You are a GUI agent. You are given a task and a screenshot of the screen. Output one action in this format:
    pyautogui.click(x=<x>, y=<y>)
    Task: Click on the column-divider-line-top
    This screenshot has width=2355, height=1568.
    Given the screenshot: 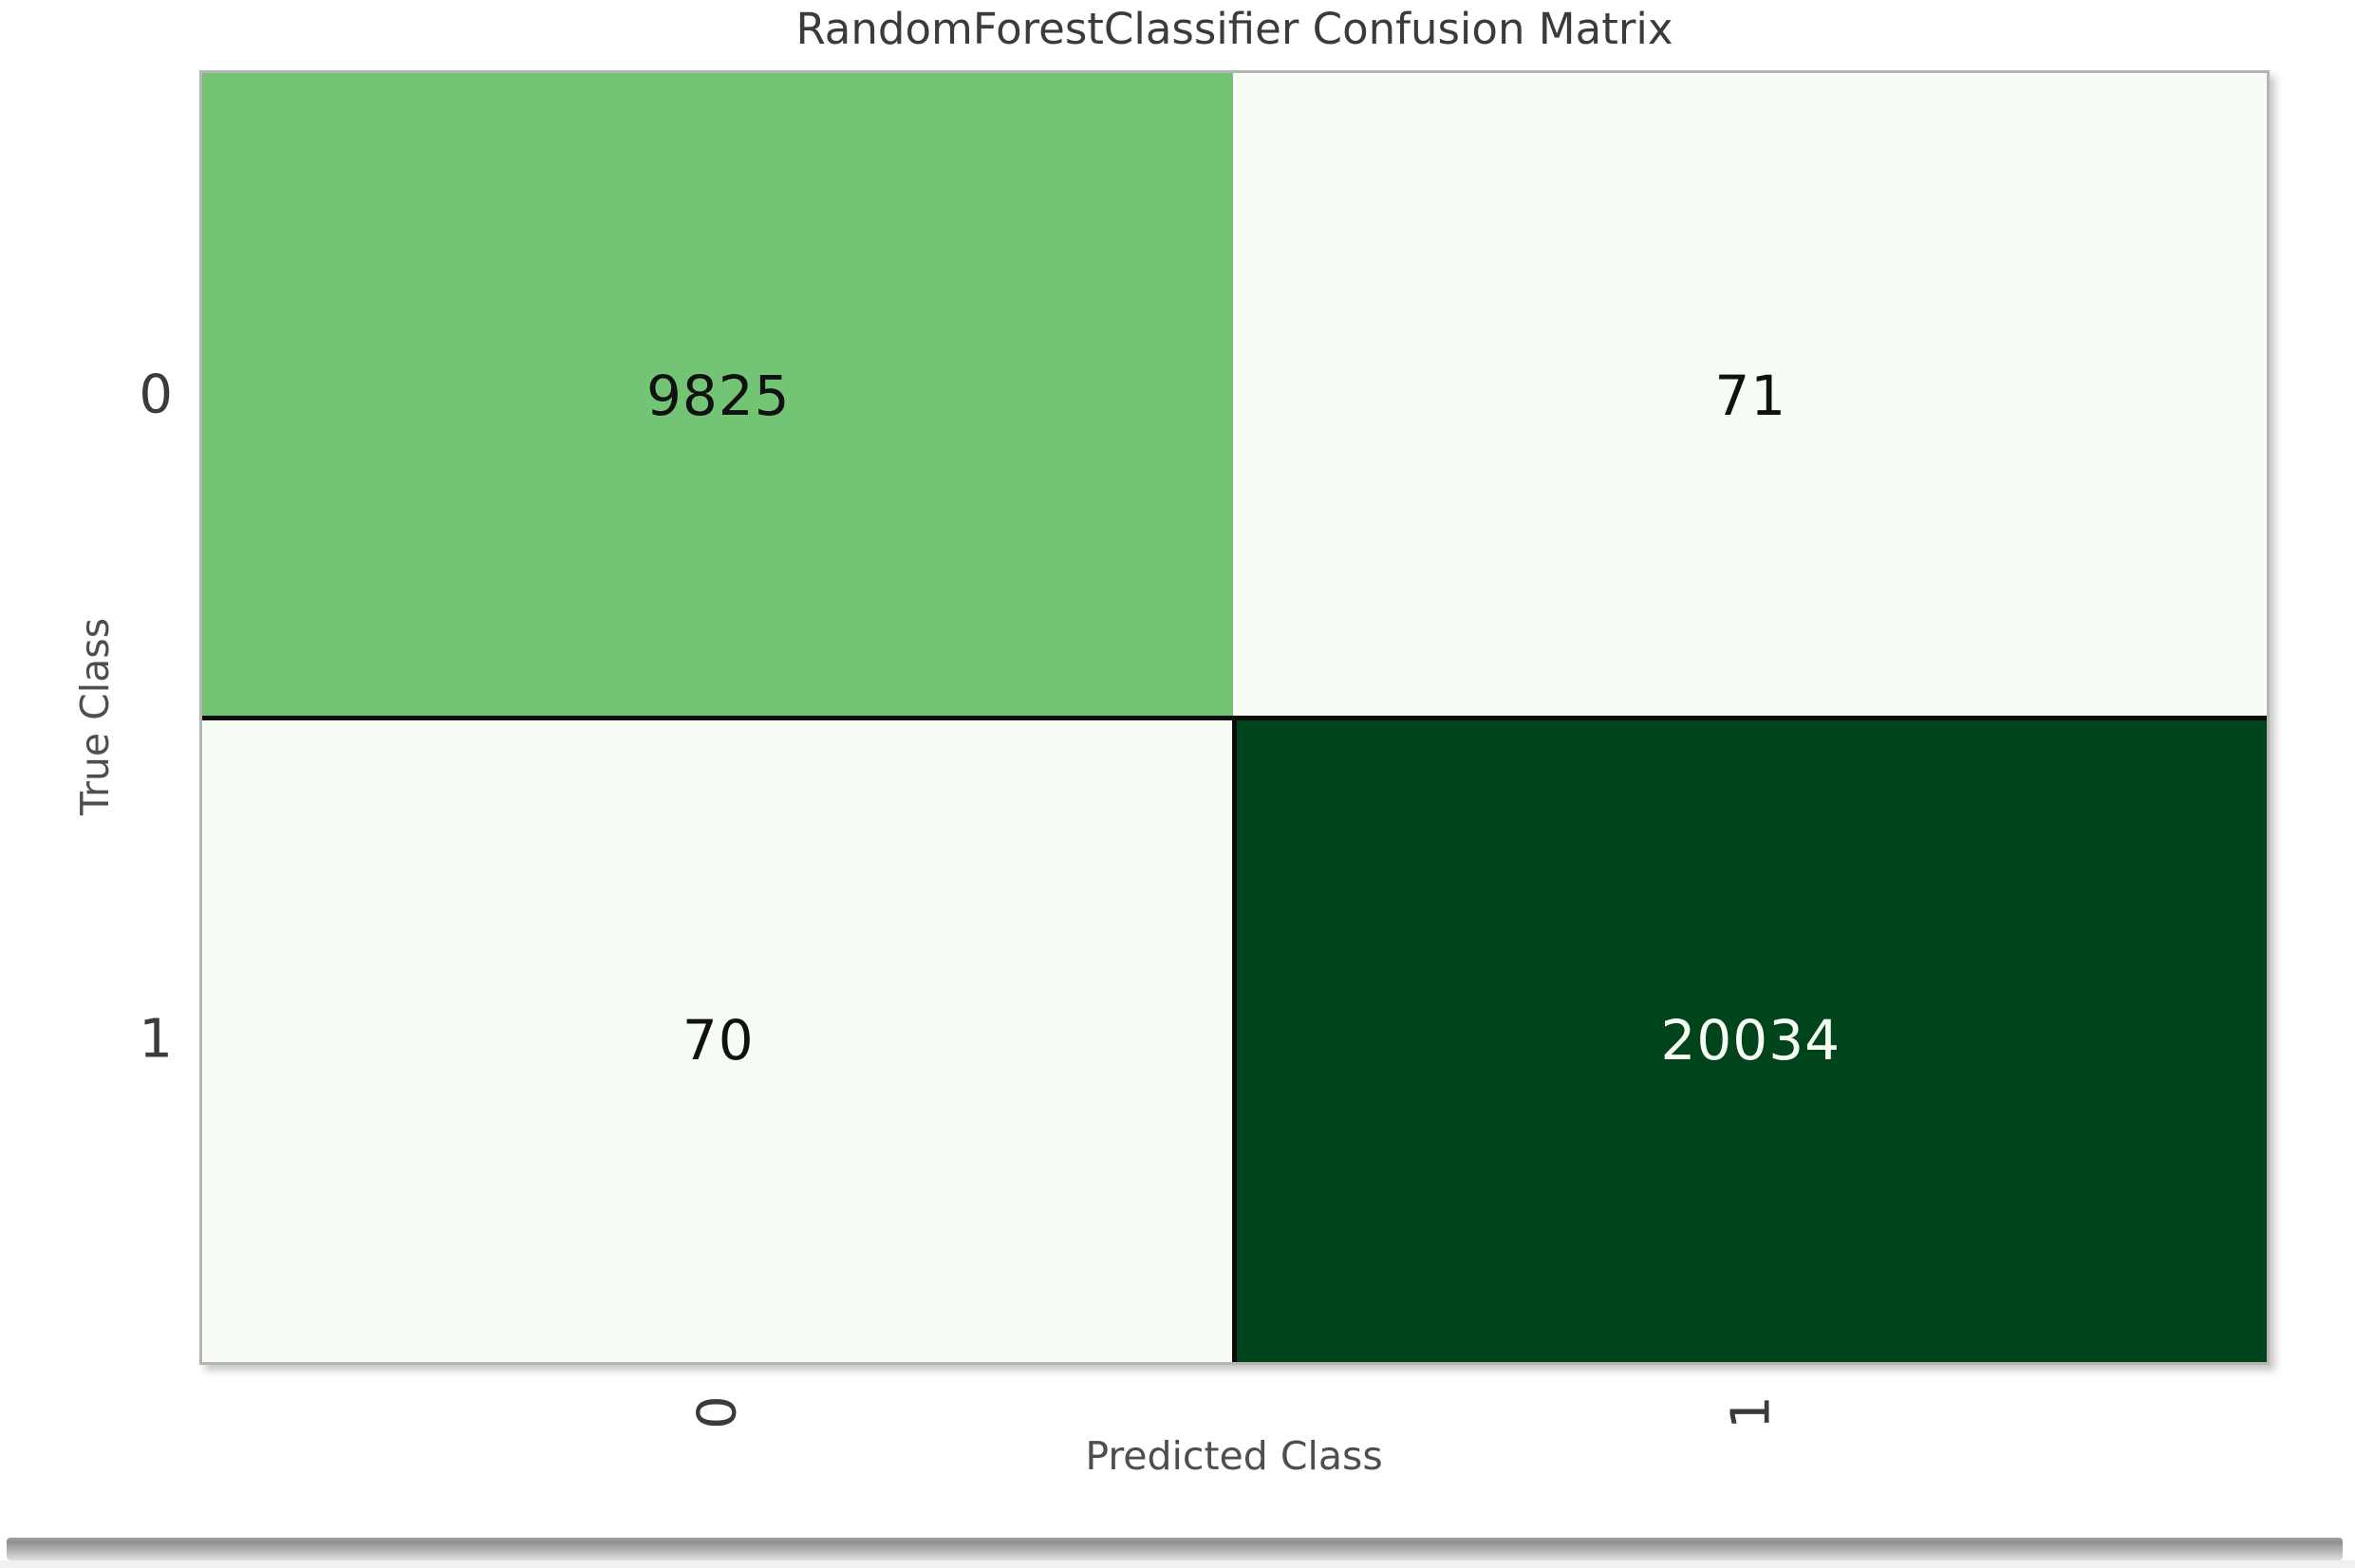 What is the action you would take?
    pyautogui.click(x=1234, y=395)
    